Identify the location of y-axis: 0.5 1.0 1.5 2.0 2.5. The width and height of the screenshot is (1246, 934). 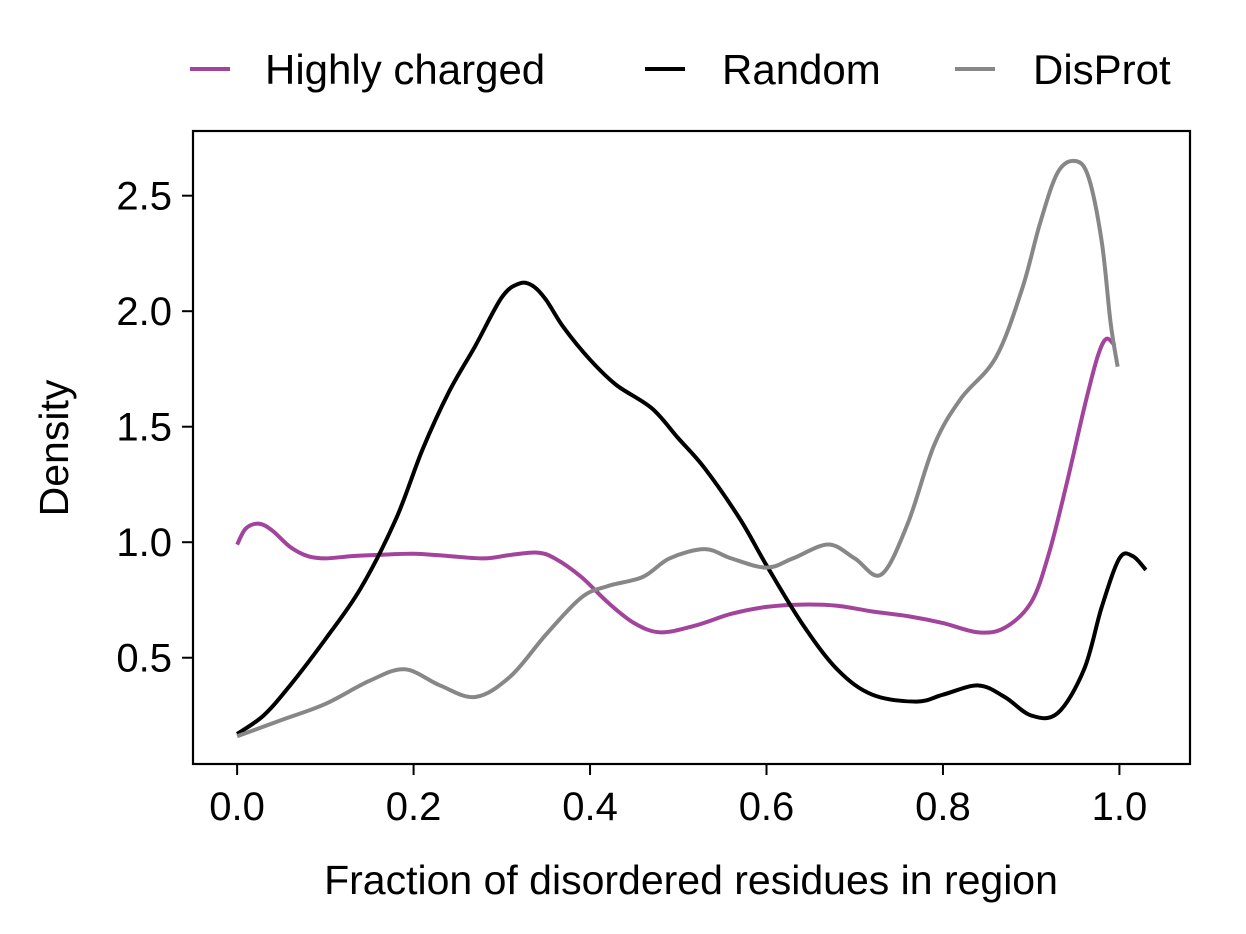
(154, 428).